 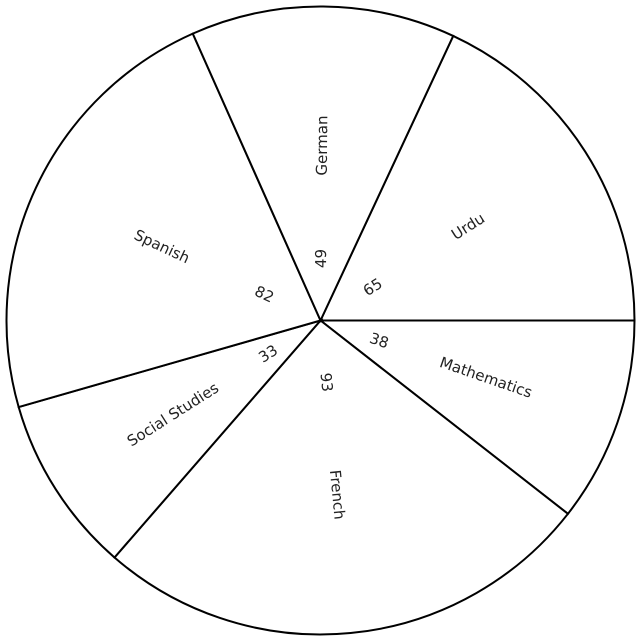 What do you see at coordinates (379, 340) in the screenshot?
I see `data-label: 38` at bounding box center [379, 340].